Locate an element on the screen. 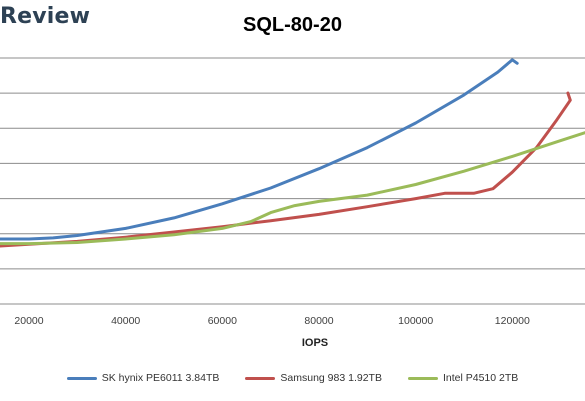 The image size is (585, 401). x-tick-label: 100000 is located at coordinates (415, 321).